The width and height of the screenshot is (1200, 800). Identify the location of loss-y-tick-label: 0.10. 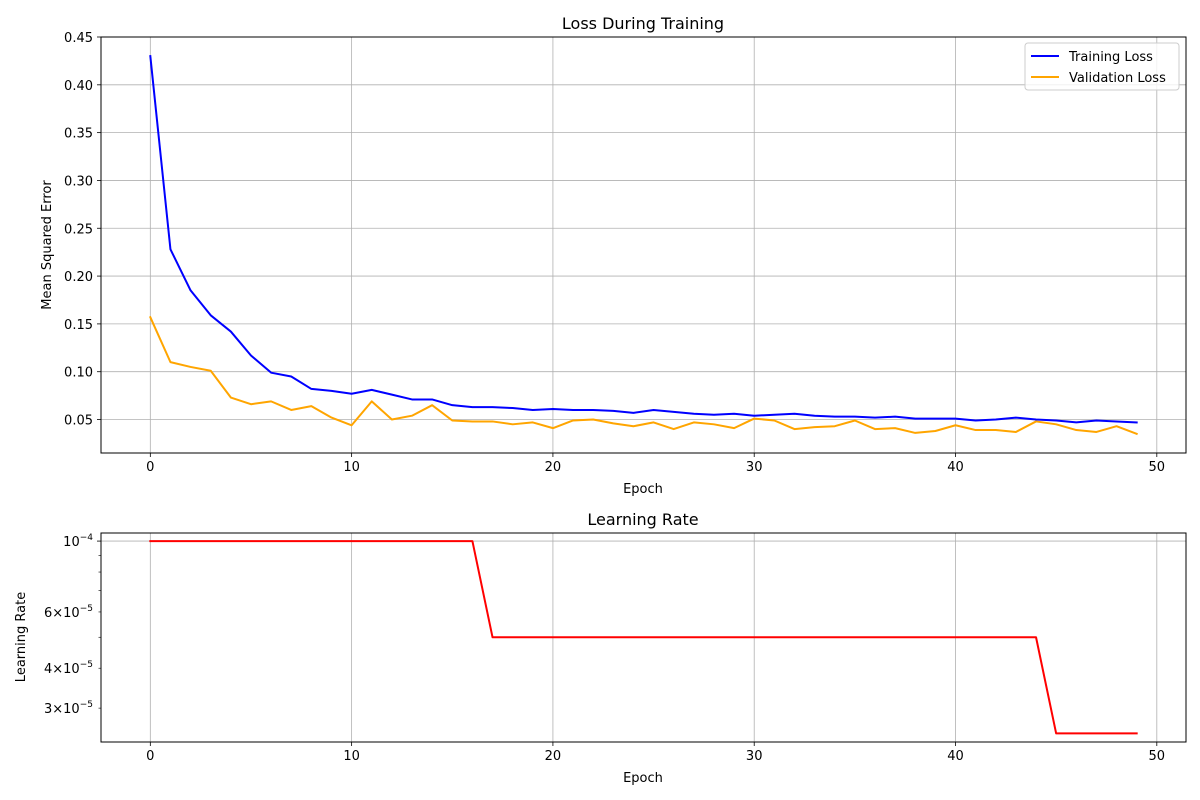
(78, 373).